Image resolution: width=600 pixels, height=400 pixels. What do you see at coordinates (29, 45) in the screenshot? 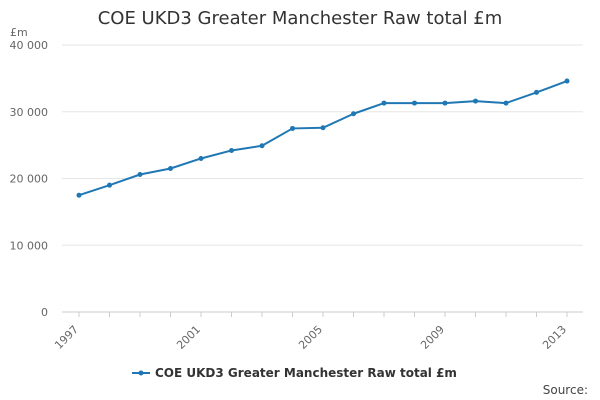
I see `y-tick-label: 40 000` at bounding box center [29, 45].